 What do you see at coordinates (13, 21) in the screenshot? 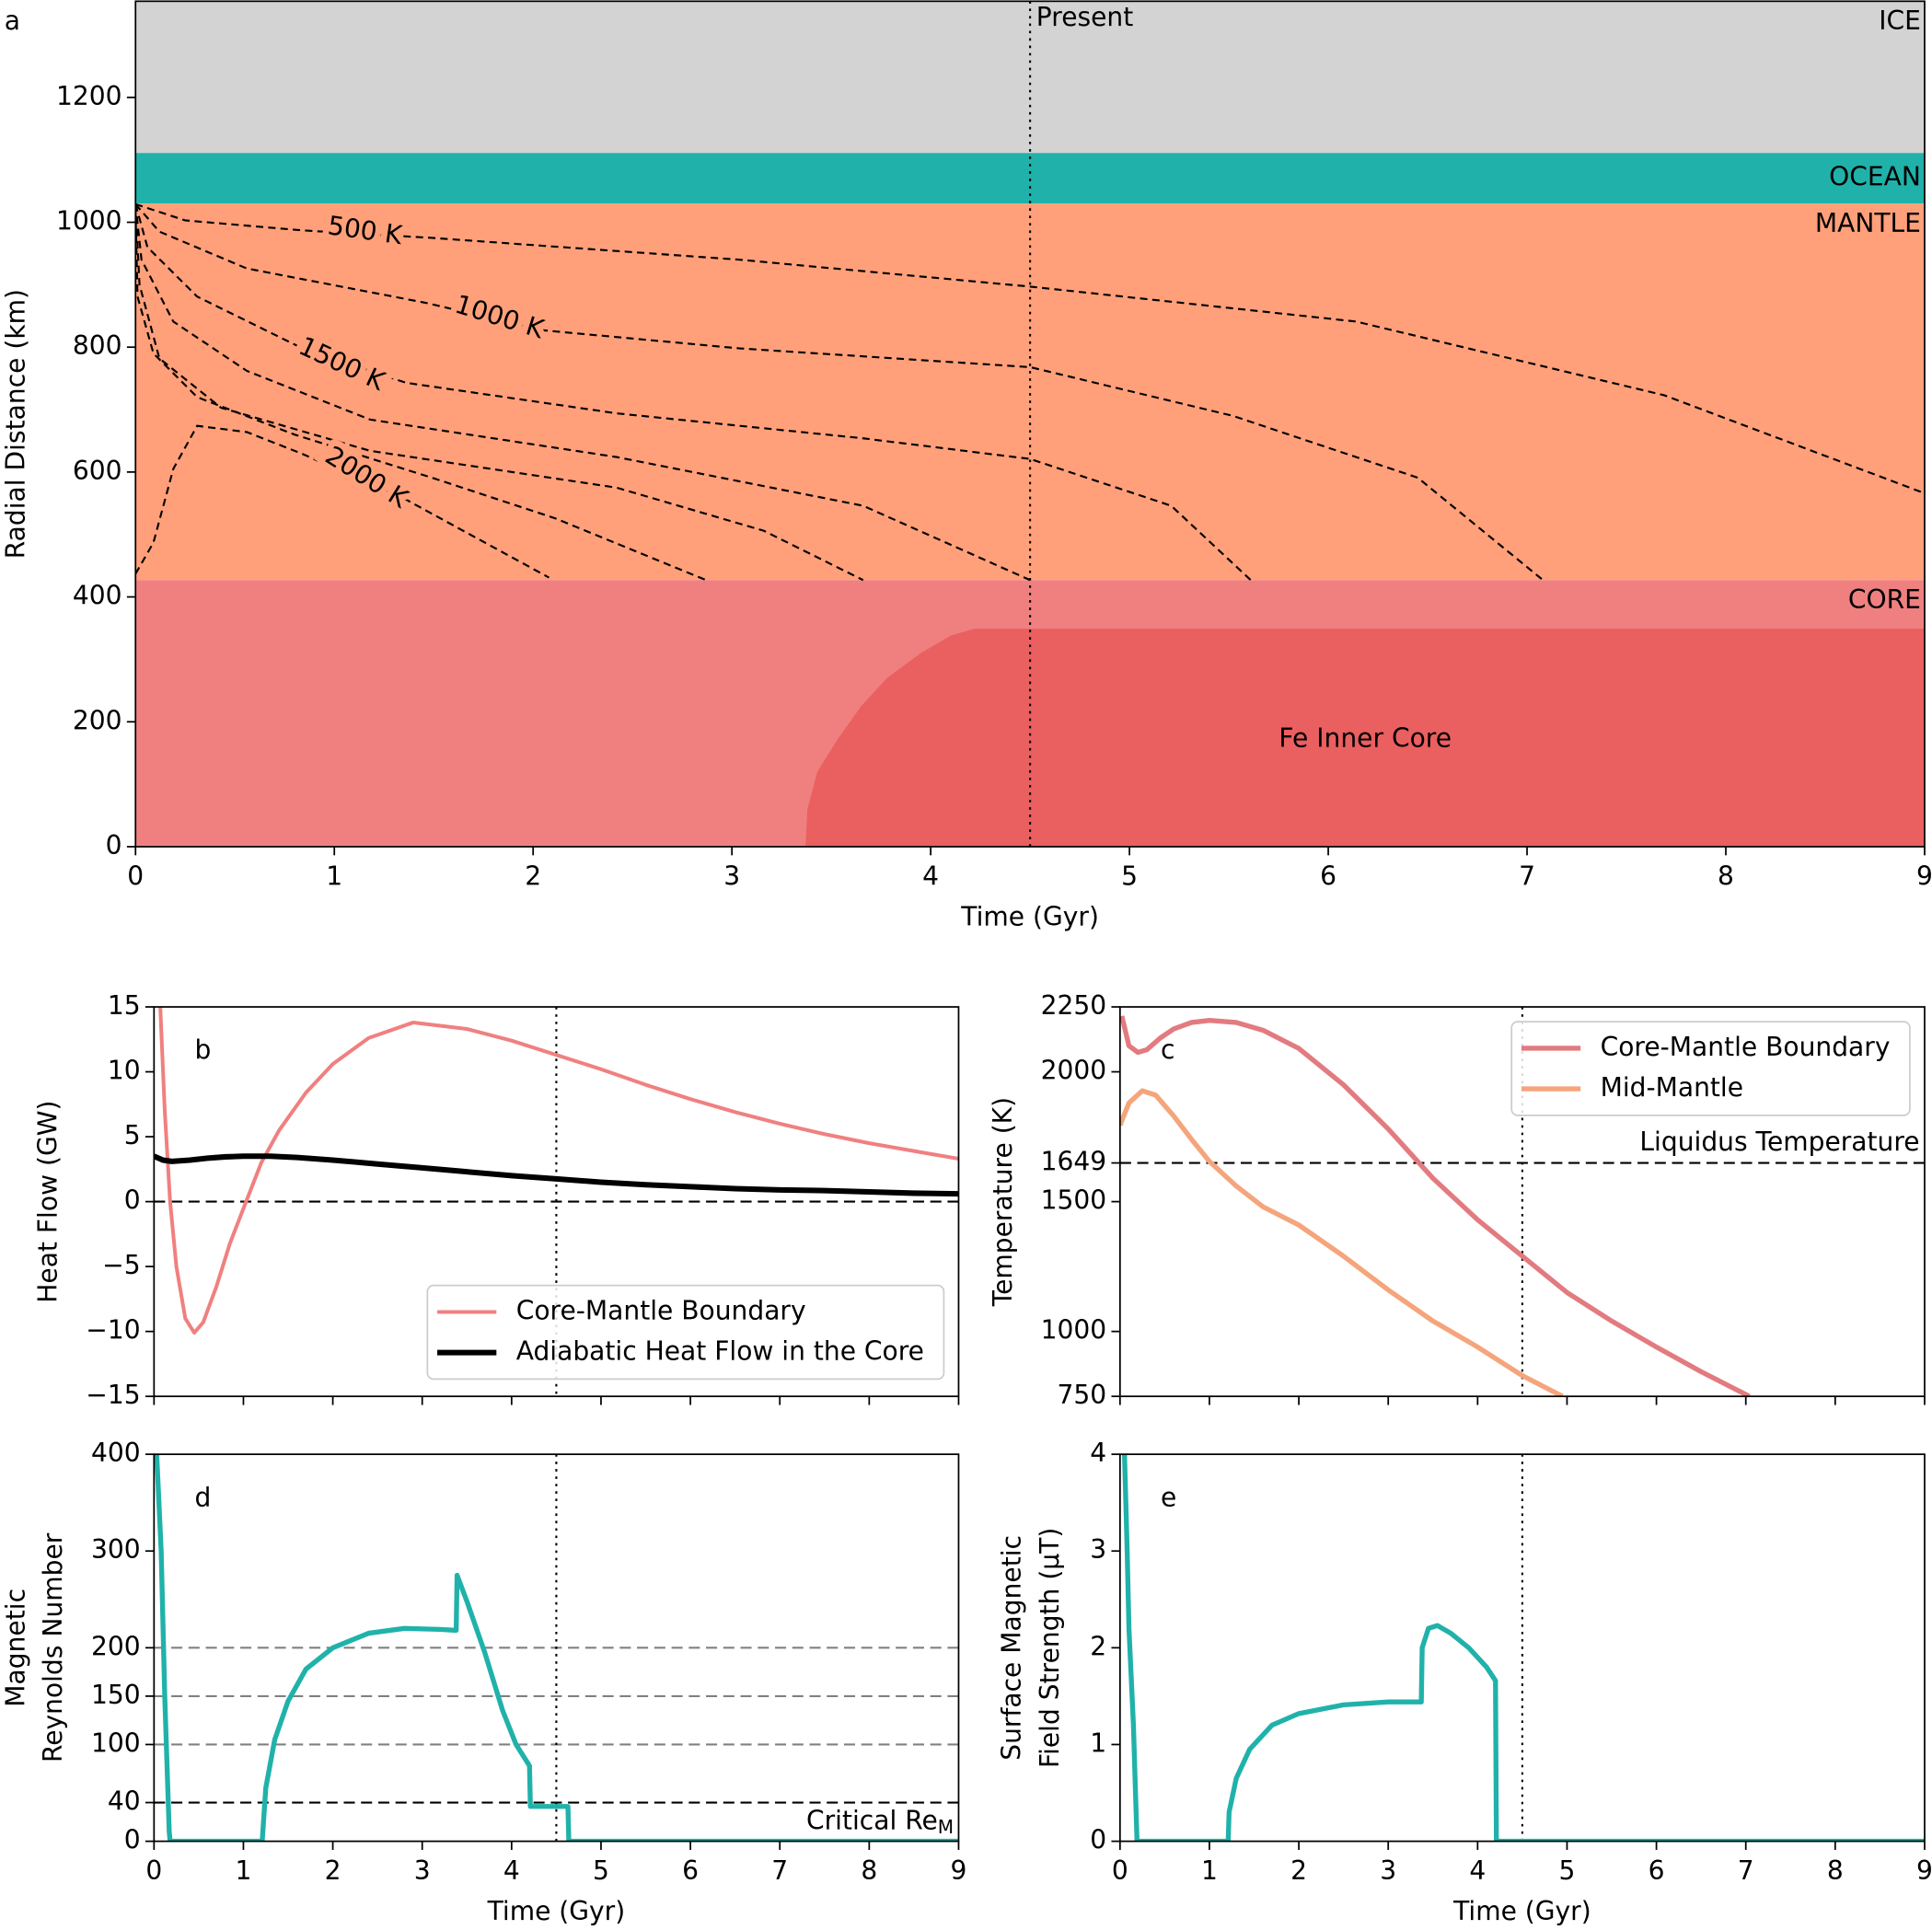
I see `panel-letter: a` at bounding box center [13, 21].